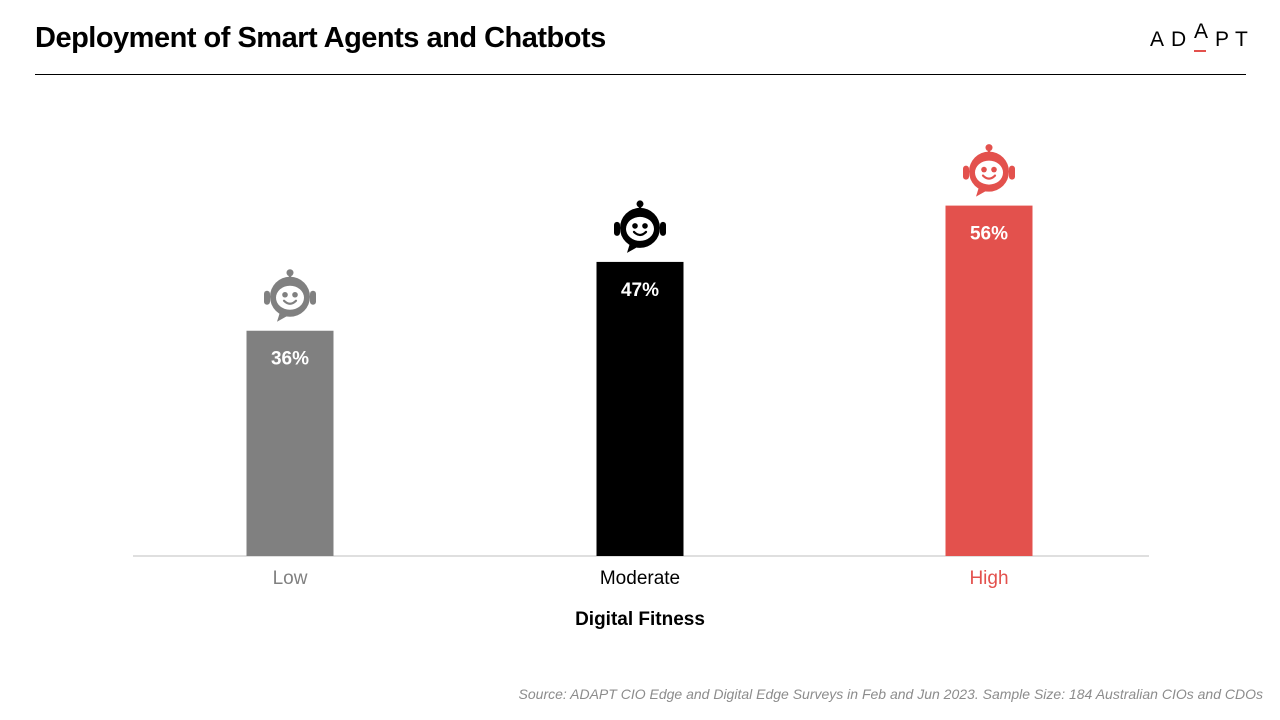 The width and height of the screenshot is (1280, 720). What do you see at coordinates (320, 38) in the screenshot?
I see `page-title: Deployment of Smart Agents and Chatbots` at bounding box center [320, 38].